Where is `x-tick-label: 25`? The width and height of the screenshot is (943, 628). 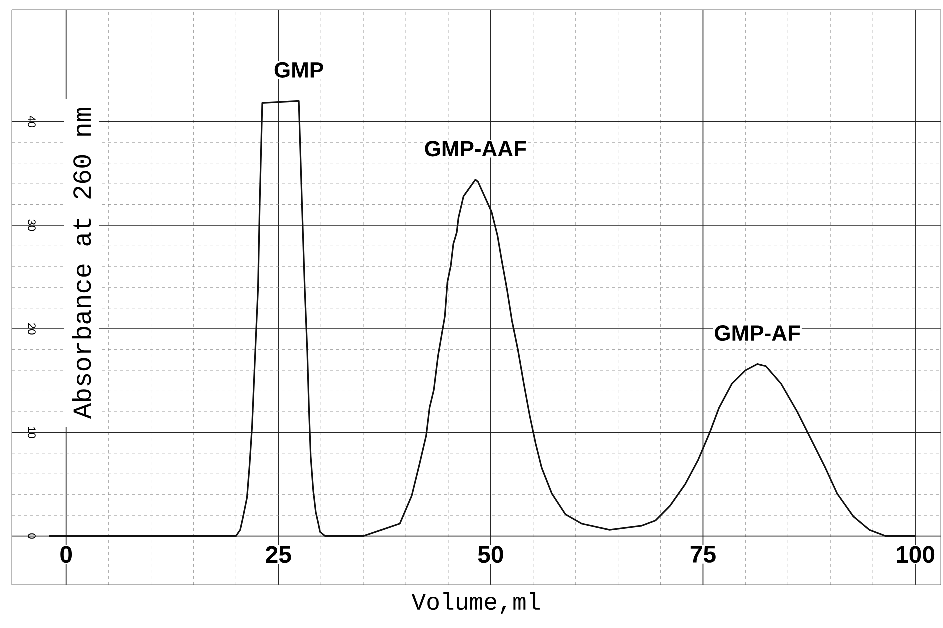
x-tick-label: 25 is located at coordinates (279, 555).